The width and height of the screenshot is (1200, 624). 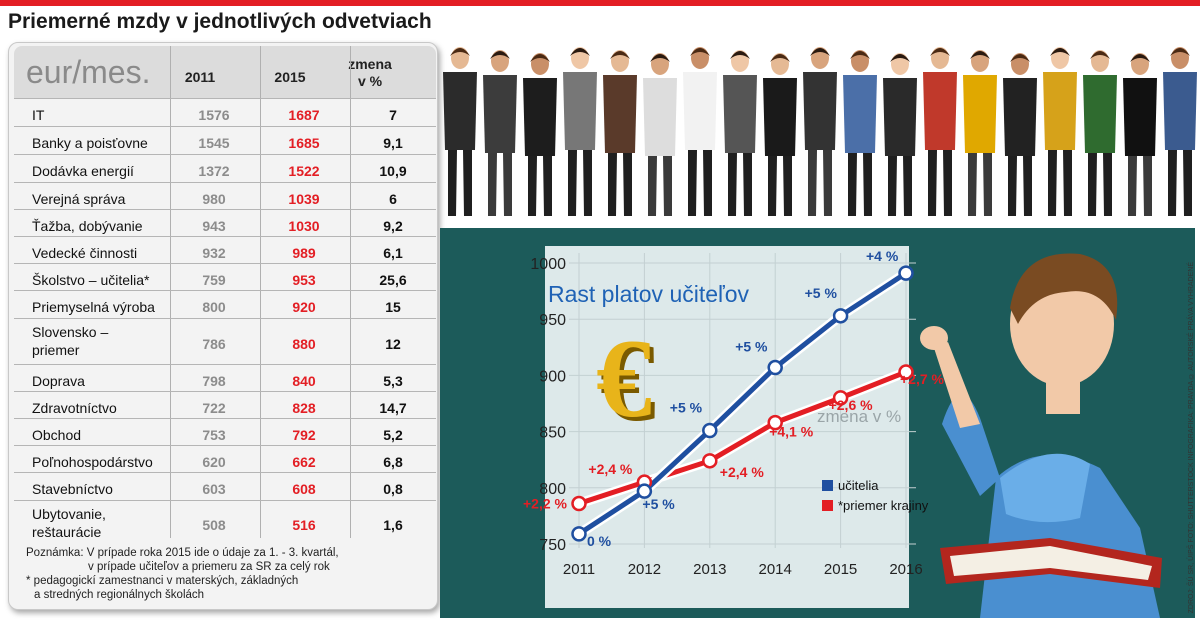 What do you see at coordinates (350, 292) in the screenshot?
I see `column-divider` at bounding box center [350, 292].